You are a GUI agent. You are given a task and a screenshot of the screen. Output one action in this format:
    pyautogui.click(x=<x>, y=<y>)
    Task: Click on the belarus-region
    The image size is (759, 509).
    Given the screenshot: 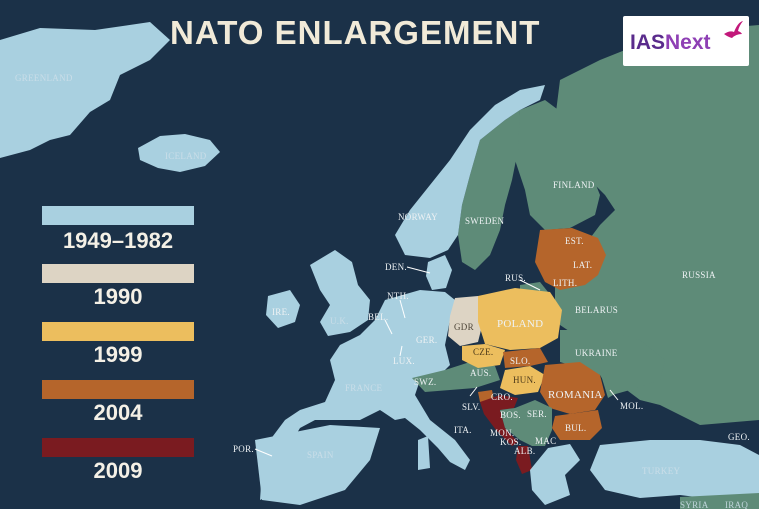 What is the action you would take?
    pyautogui.click(x=587, y=305)
    